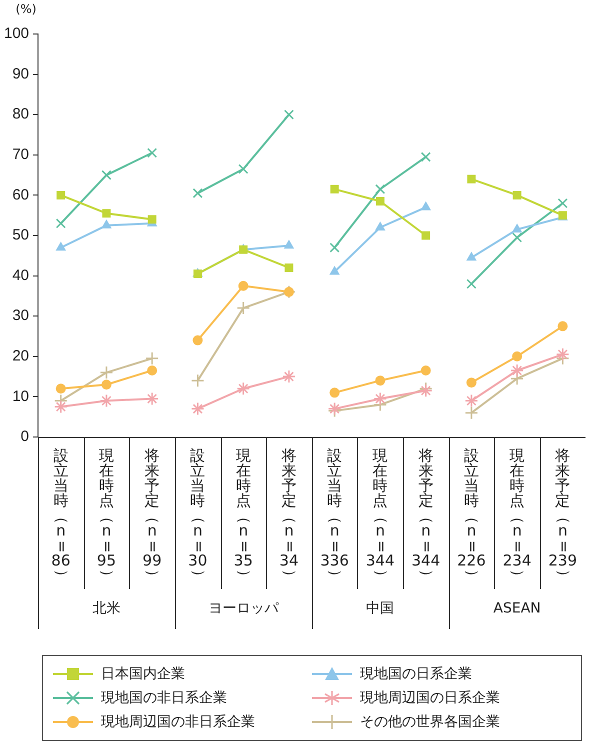 The height and width of the screenshot is (745, 593). What do you see at coordinates (21, 396) in the screenshot?
I see `y-tick-label: 10` at bounding box center [21, 396].